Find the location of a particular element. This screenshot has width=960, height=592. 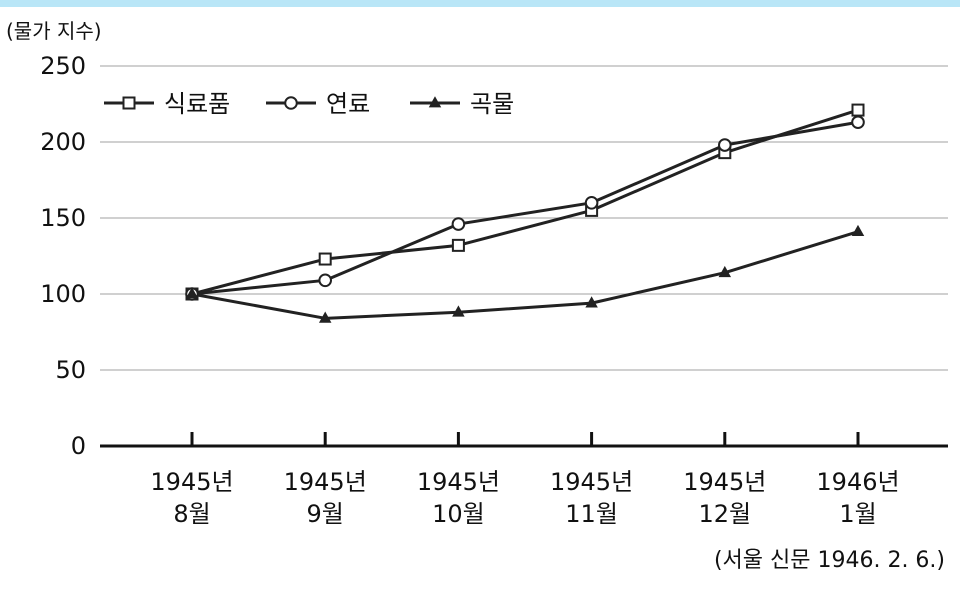

data-point-식료품-2 is located at coordinates (458, 245).